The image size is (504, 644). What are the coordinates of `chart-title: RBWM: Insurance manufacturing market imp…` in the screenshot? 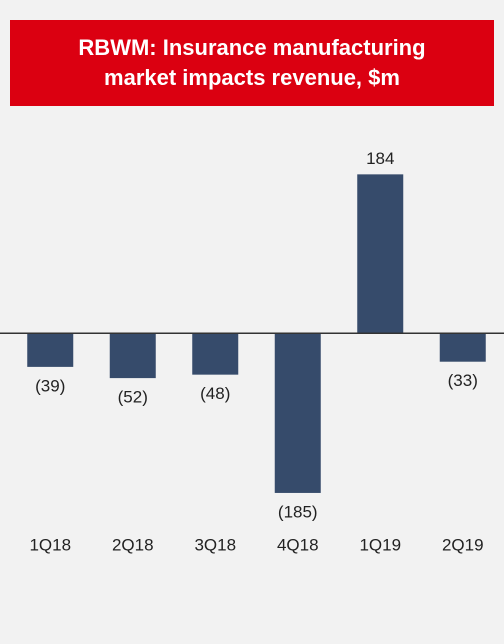 It's located at (252, 62).